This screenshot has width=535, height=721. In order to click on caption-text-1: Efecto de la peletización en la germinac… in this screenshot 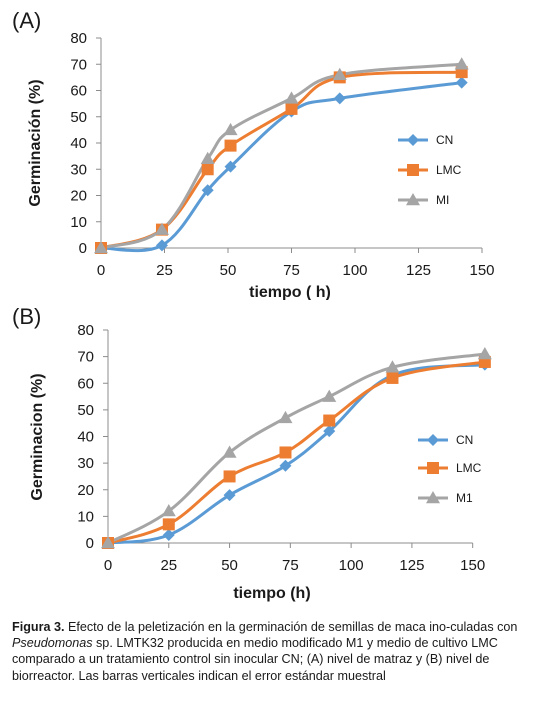, I will do `click(291, 627)`.